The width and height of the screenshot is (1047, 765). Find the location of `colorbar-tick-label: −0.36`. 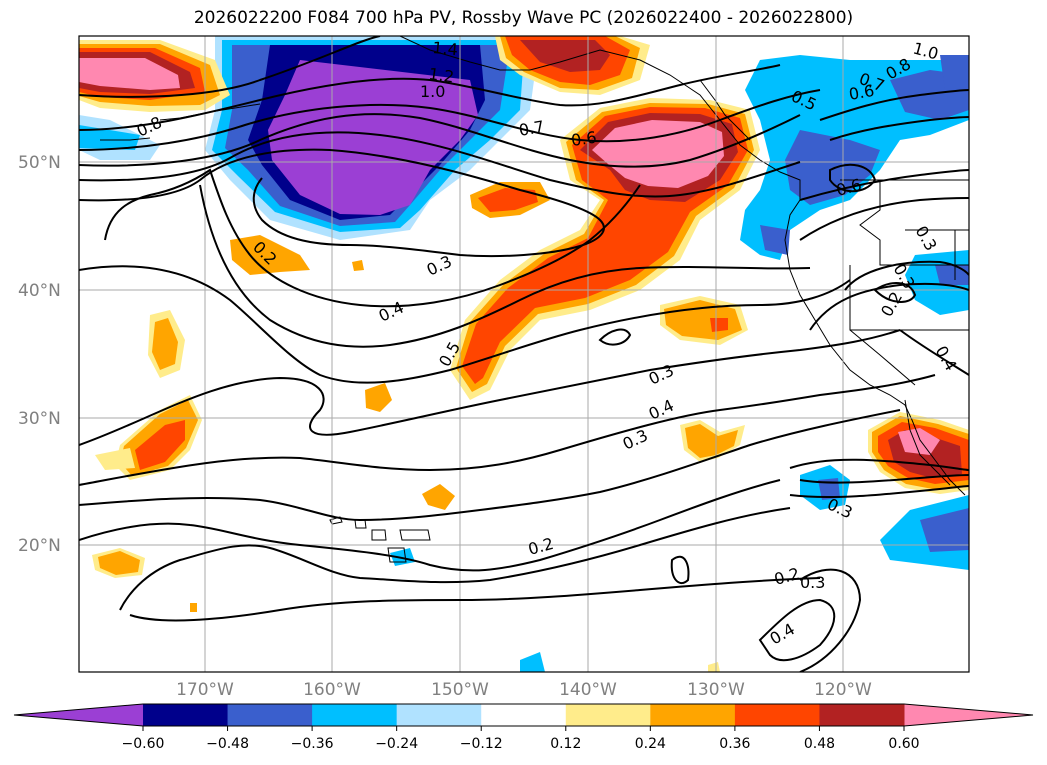

colorbar-tick-label: −0.36 is located at coordinates (312, 744).